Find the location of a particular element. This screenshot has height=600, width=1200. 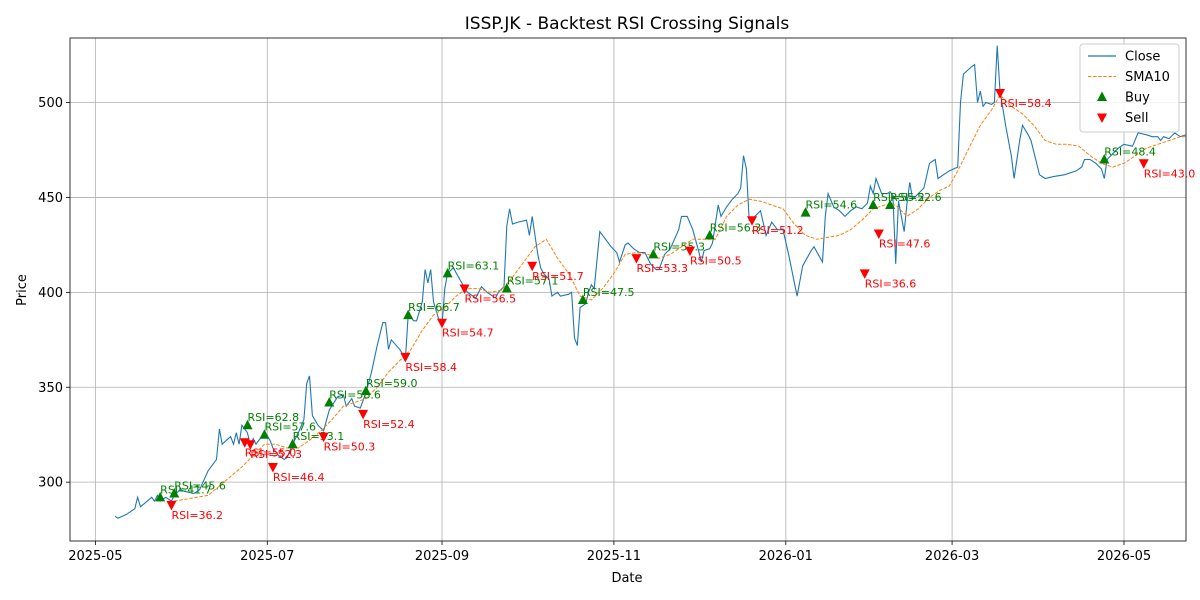

sell-signal-label: RSI=51.7 is located at coordinates (558, 276).